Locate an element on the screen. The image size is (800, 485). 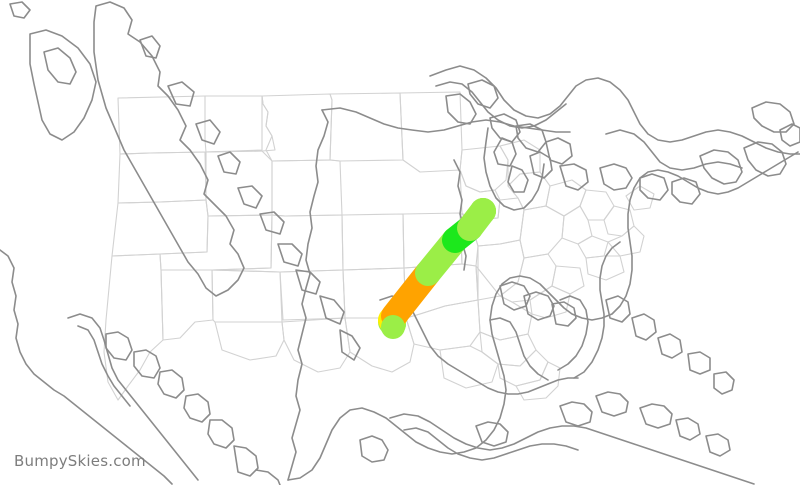
origin-endpoint-cap is located at coordinates (393, 327).